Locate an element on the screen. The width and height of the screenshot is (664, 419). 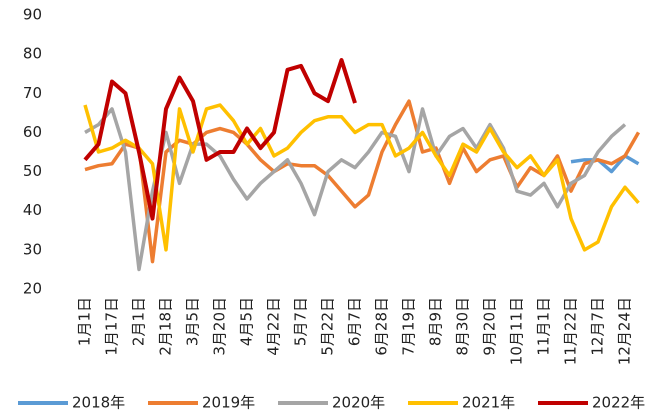
y-tick-label: 60 is located at coordinates (32, 132).